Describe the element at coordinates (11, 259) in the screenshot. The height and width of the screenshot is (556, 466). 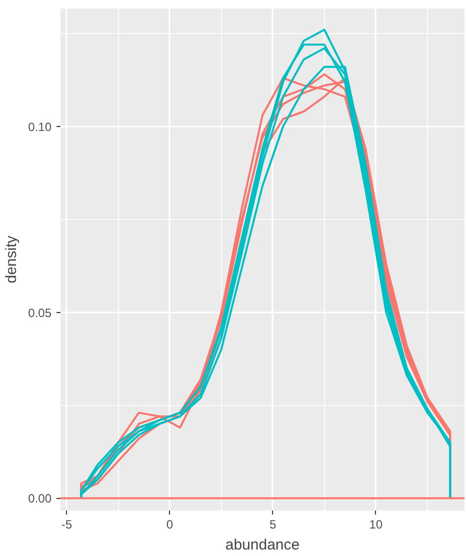
I see `y-axis-title: density` at that location.